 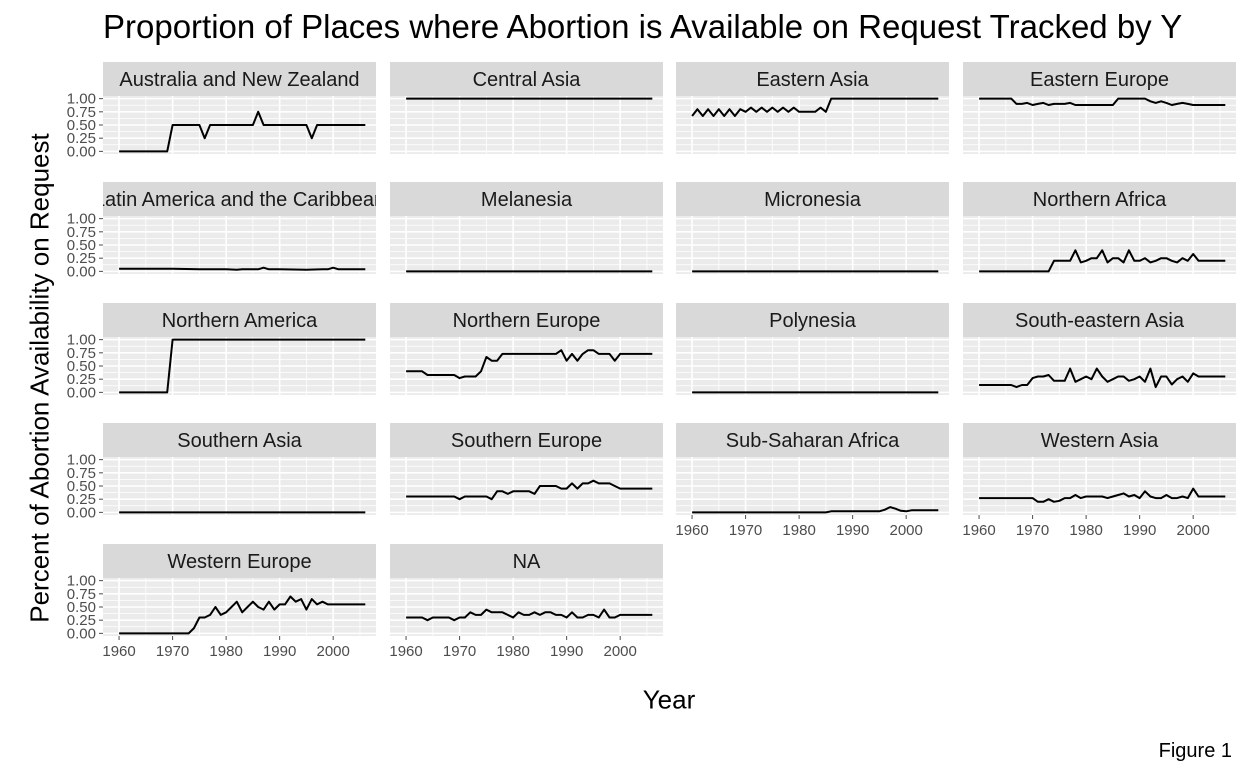 What do you see at coordinates (529, 615) in the screenshot?
I see `series-line-na` at bounding box center [529, 615].